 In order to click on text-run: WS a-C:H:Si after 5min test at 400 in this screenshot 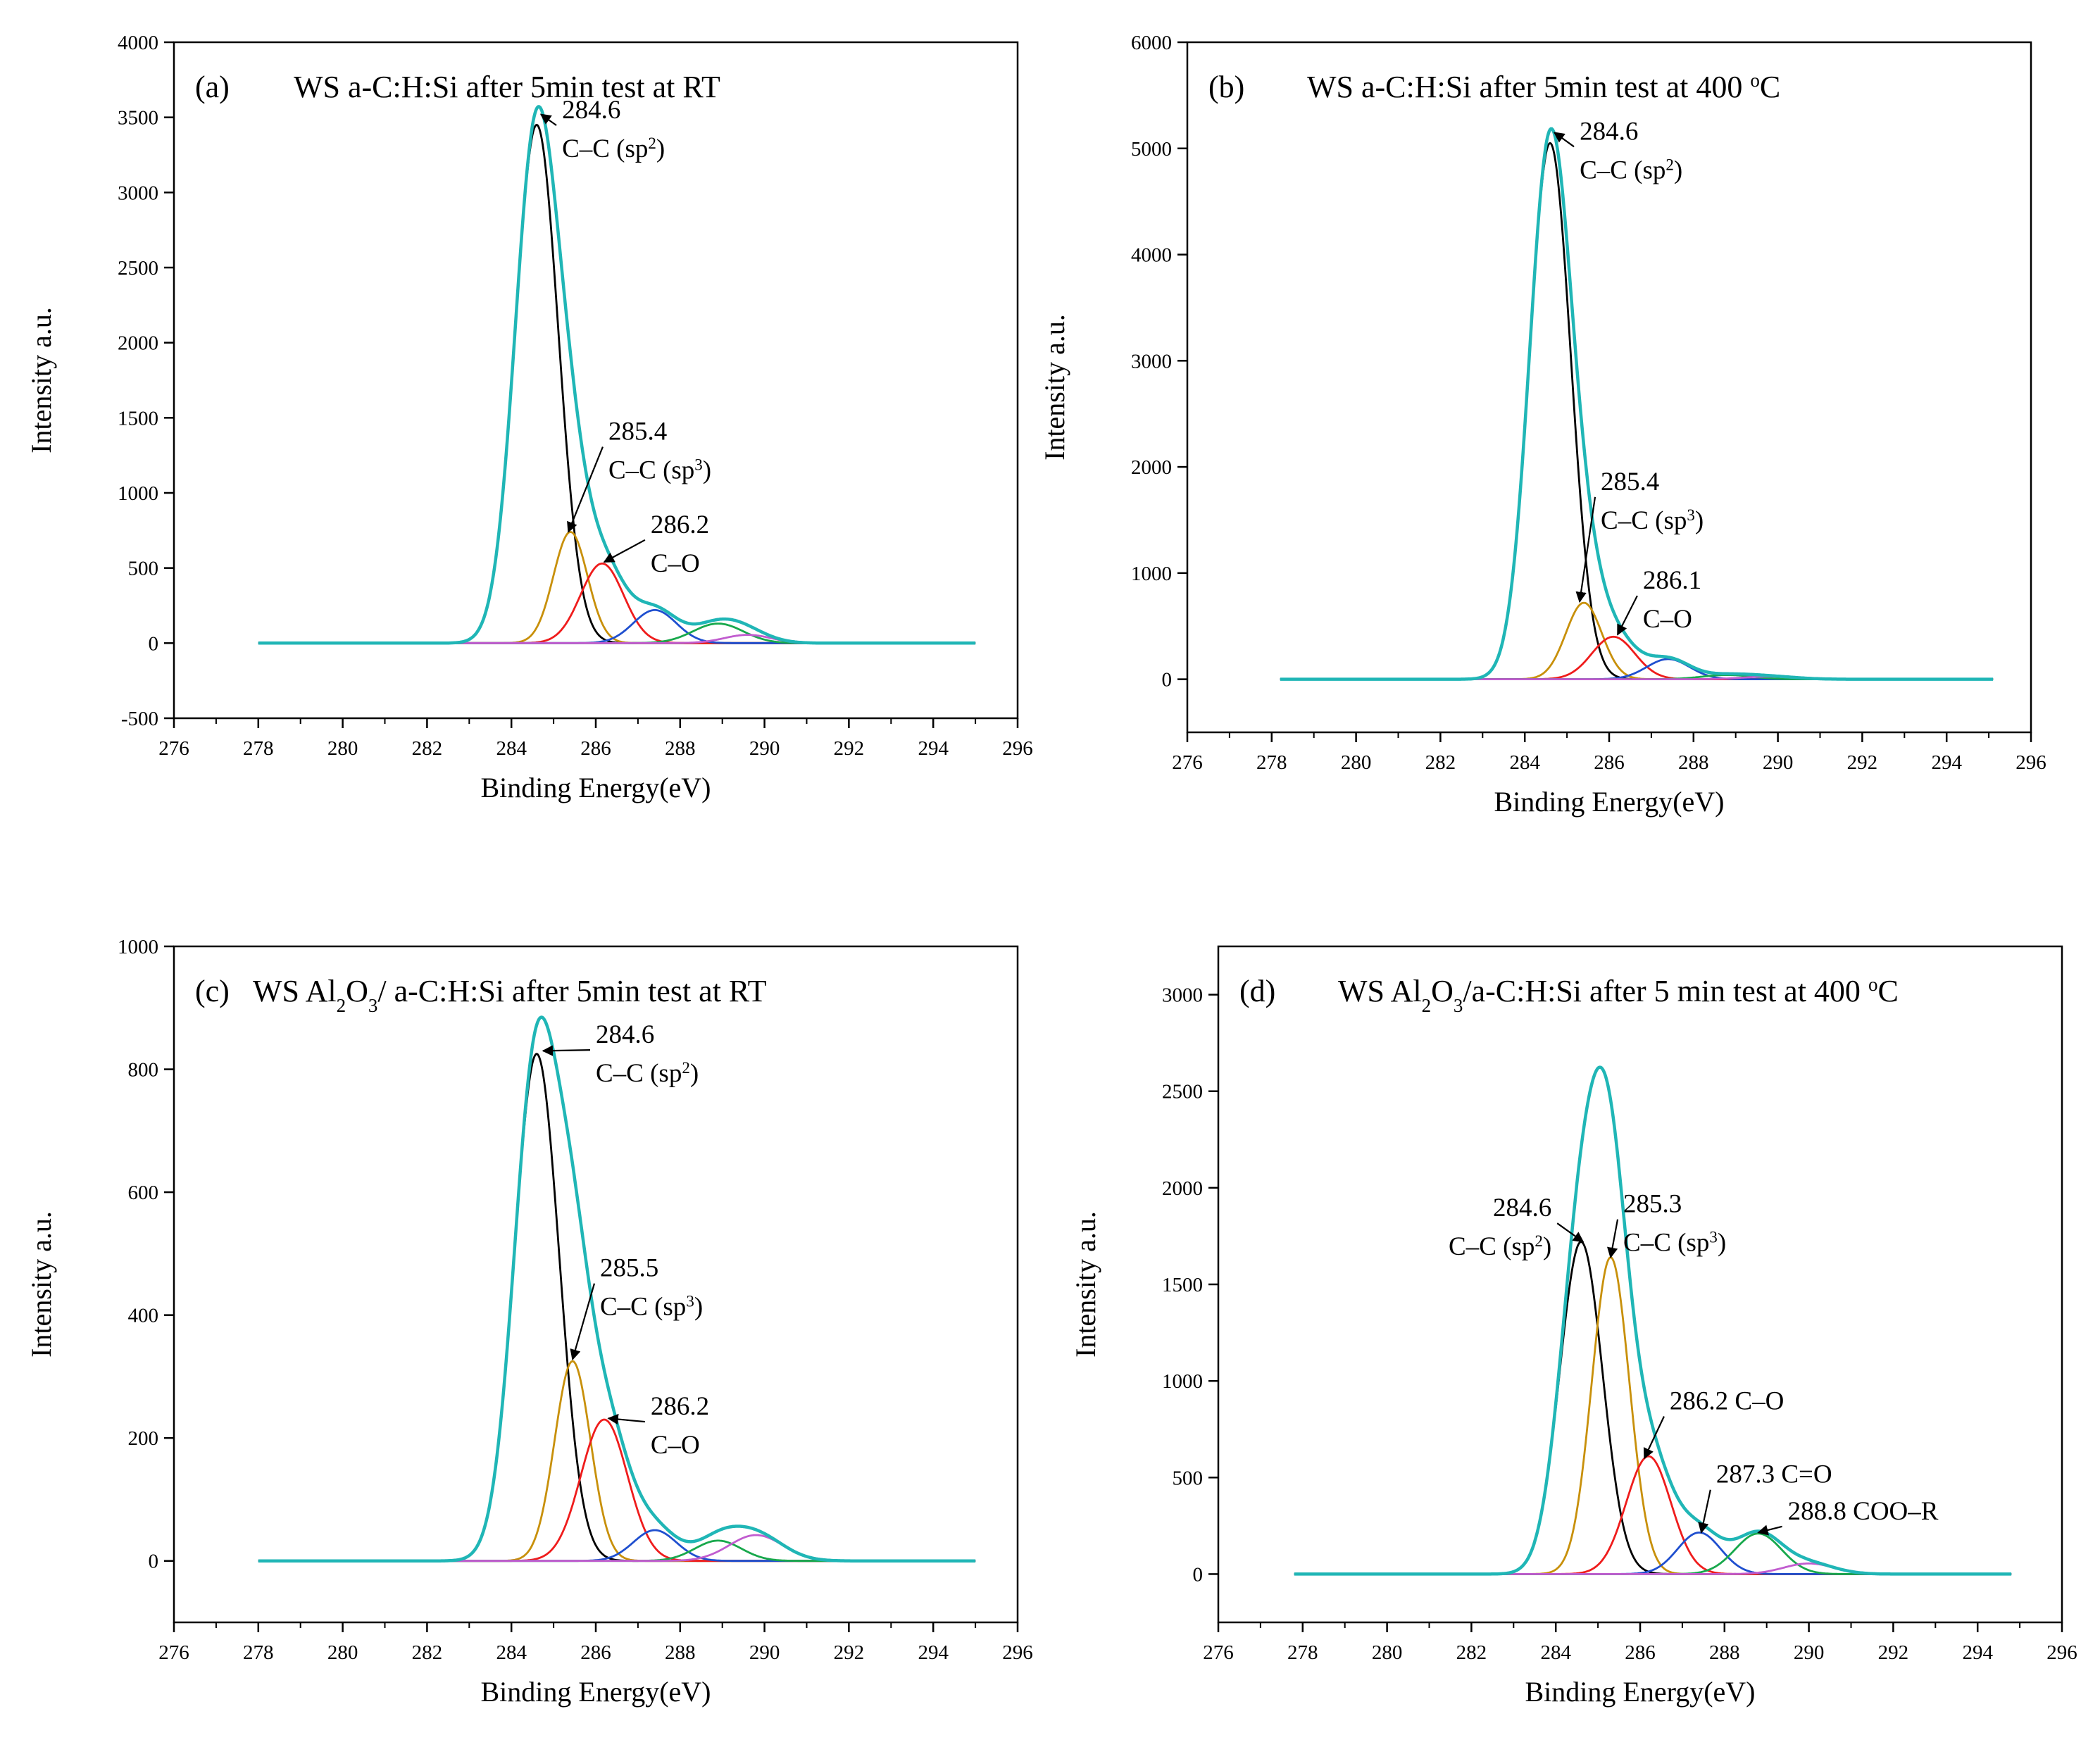, I will do `click(1528, 87)`.